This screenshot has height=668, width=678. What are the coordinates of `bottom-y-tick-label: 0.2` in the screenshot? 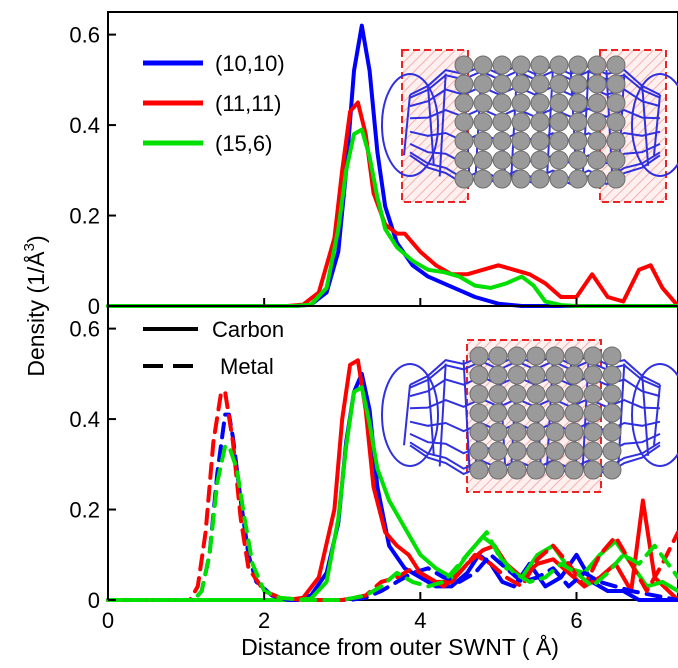 It's located at (84, 510).